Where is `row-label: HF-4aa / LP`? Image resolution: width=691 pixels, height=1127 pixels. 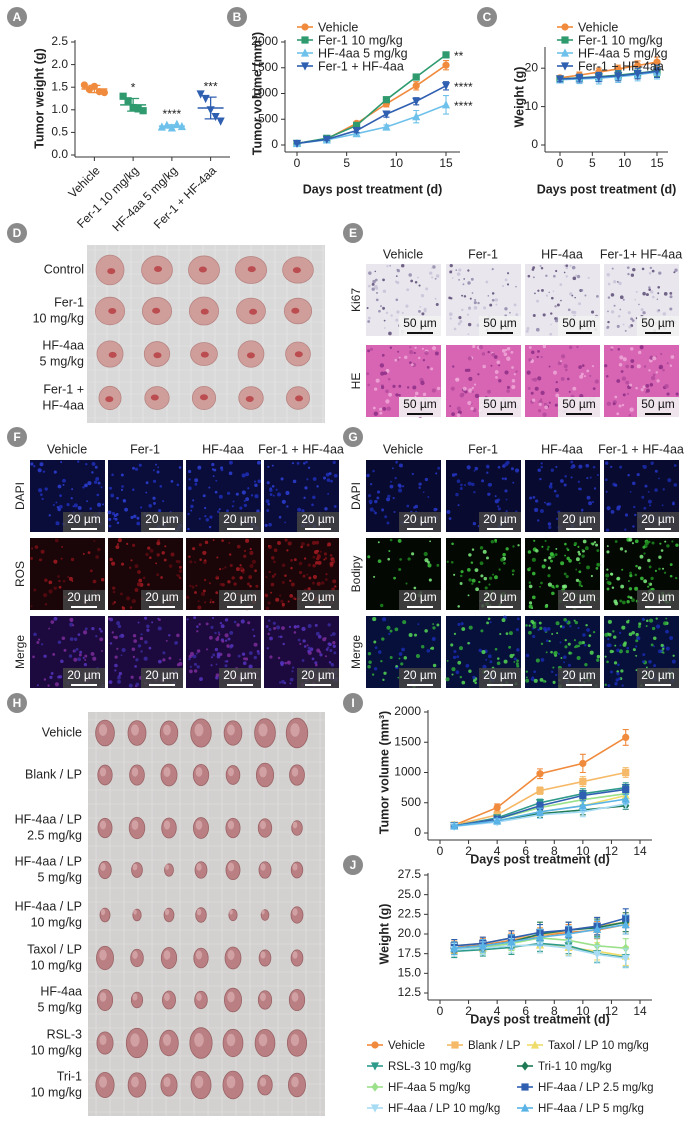 row-label: HF-4aa / LP is located at coordinates (48, 906).